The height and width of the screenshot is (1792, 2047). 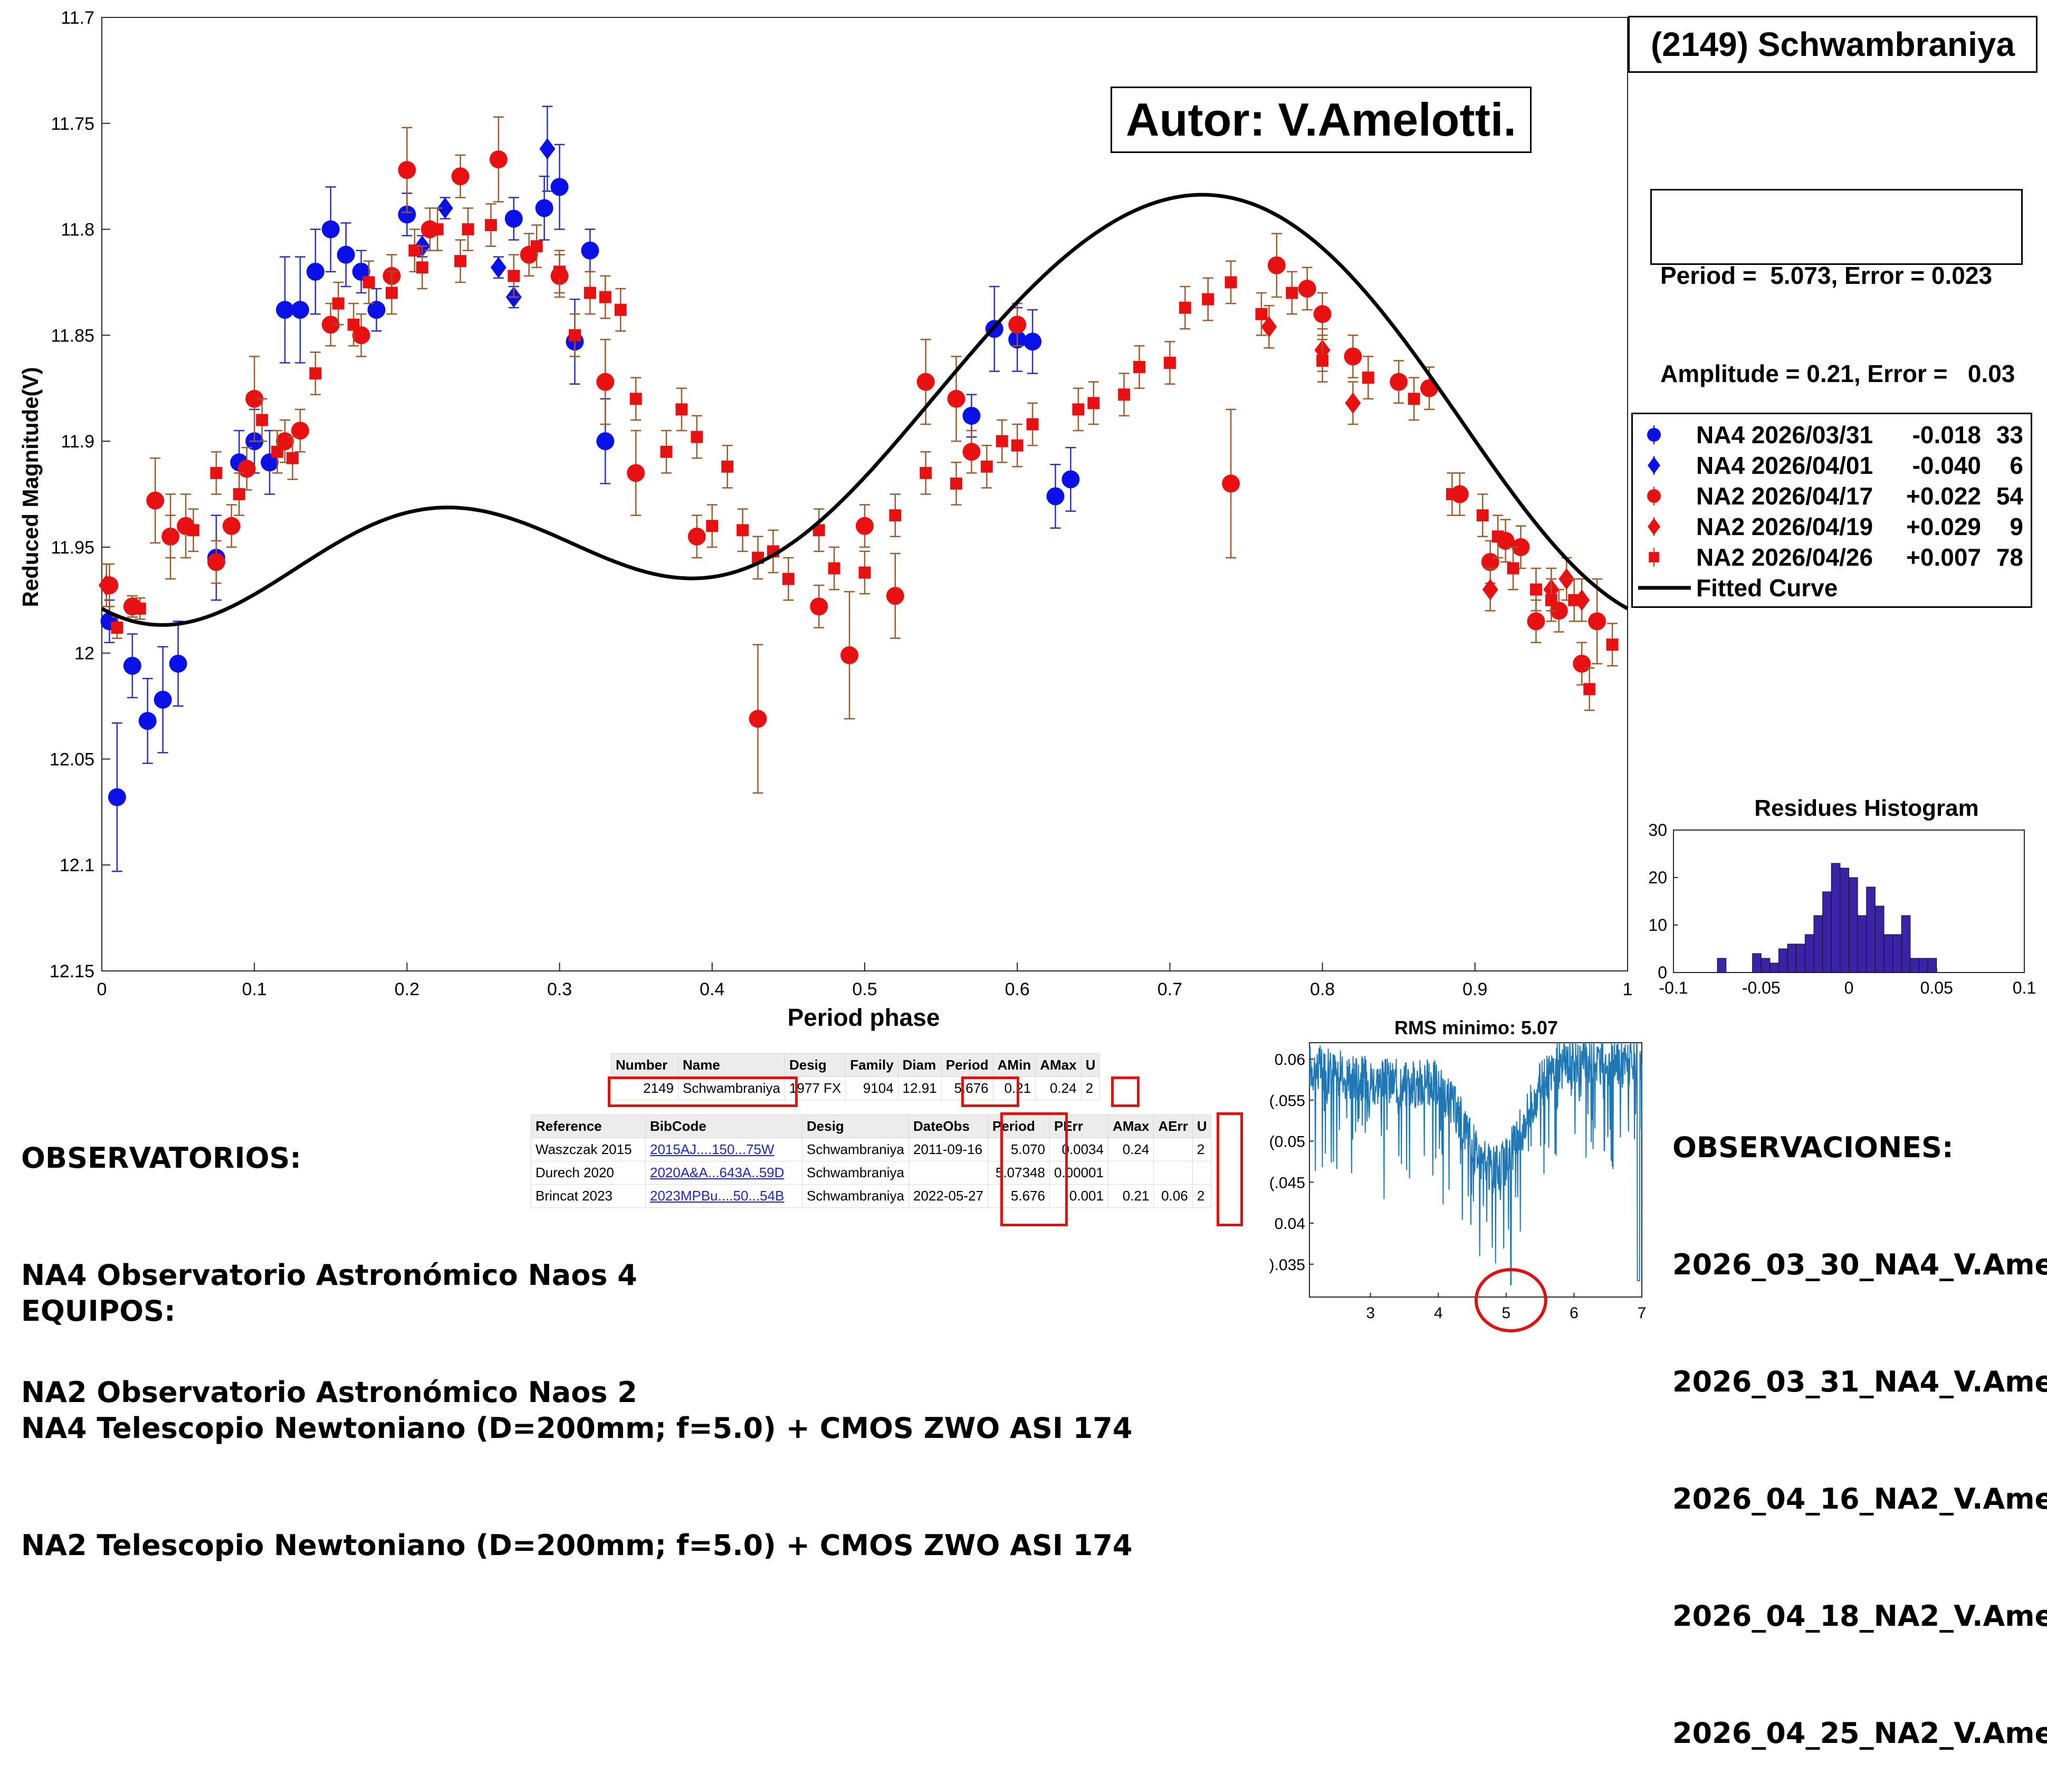 What do you see at coordinates (717, 1172) in the screenshot?
I see `bibcode-link: 2020A&A...643A..59D` at bounding box center [717, 1172].